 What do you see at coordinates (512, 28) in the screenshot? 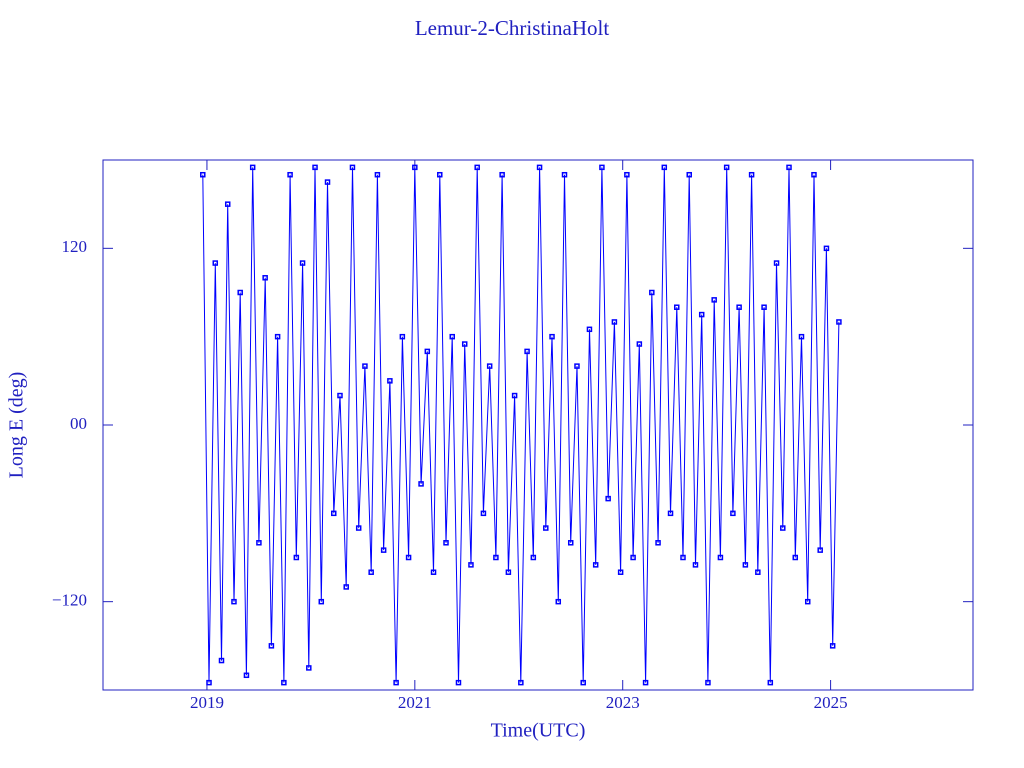
I see `chart-title: Lemur-2-ChristinaHolt` at bounding box center [512, 28].